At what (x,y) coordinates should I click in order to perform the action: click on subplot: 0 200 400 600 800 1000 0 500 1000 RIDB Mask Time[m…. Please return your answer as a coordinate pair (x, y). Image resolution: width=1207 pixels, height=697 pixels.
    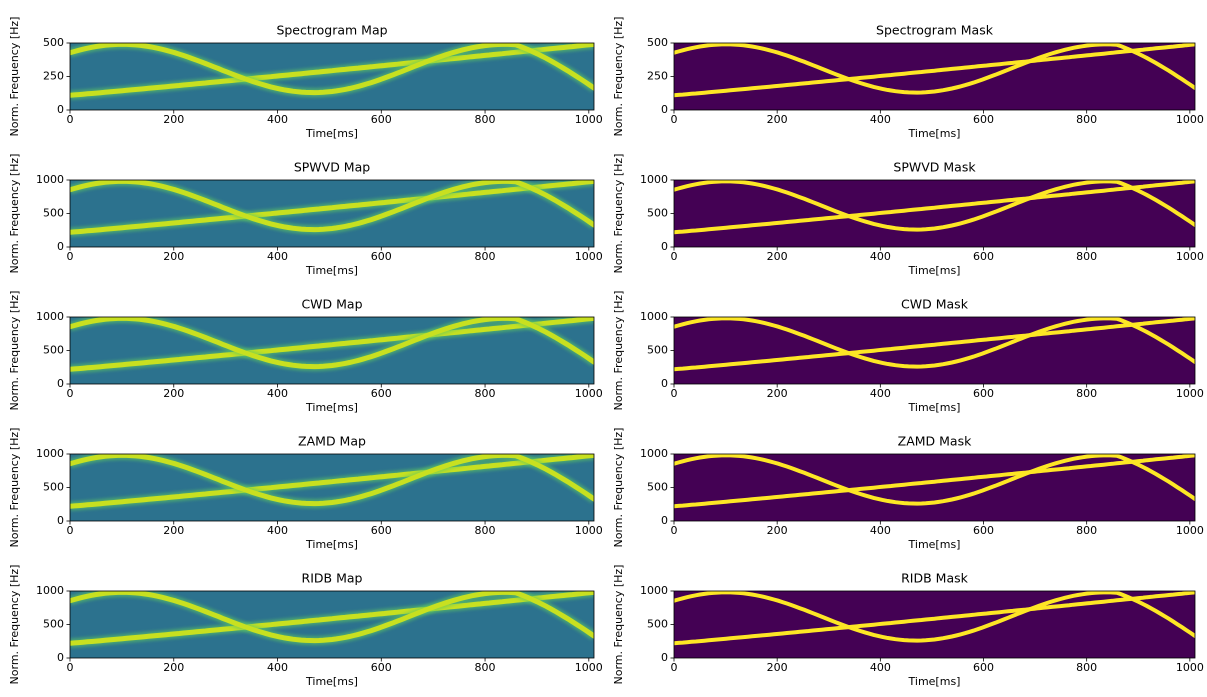
    Looking at the image, I should click on (908, 626).